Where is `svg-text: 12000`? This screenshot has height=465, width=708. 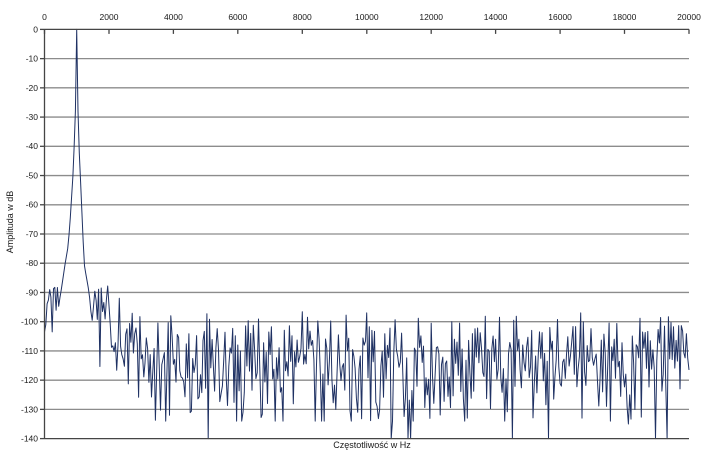
svg-text: 12000 is located at coordinates (431, 17).